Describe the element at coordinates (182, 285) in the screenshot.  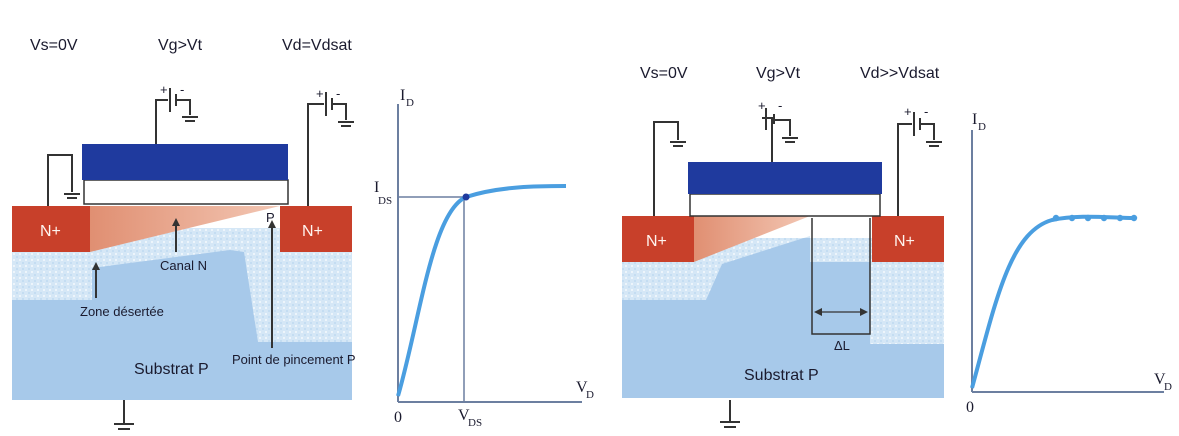
I see `left-depletion-zone` at that location.